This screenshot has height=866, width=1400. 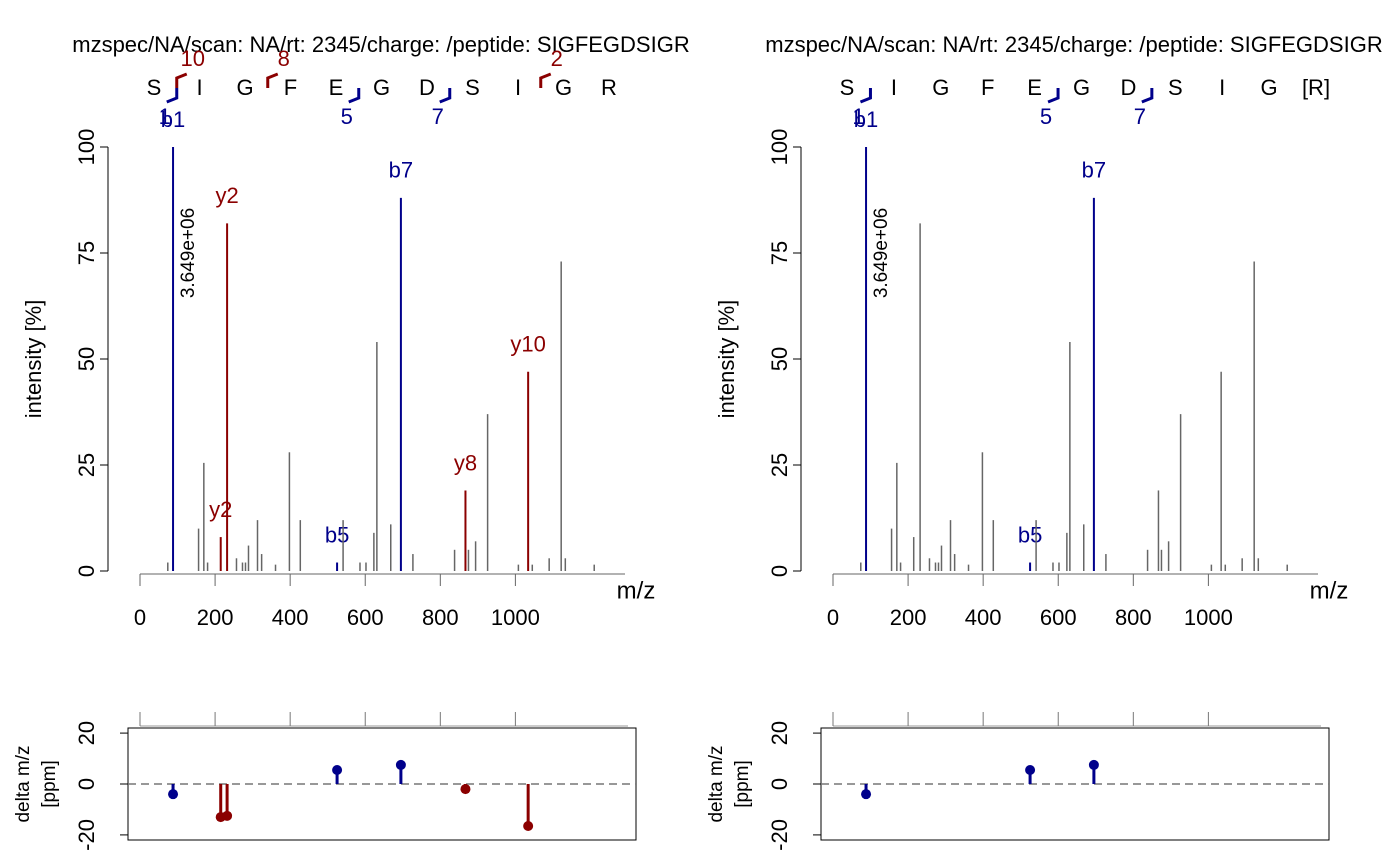 I want to click on residue: [R], so click(x=1316, y=87).